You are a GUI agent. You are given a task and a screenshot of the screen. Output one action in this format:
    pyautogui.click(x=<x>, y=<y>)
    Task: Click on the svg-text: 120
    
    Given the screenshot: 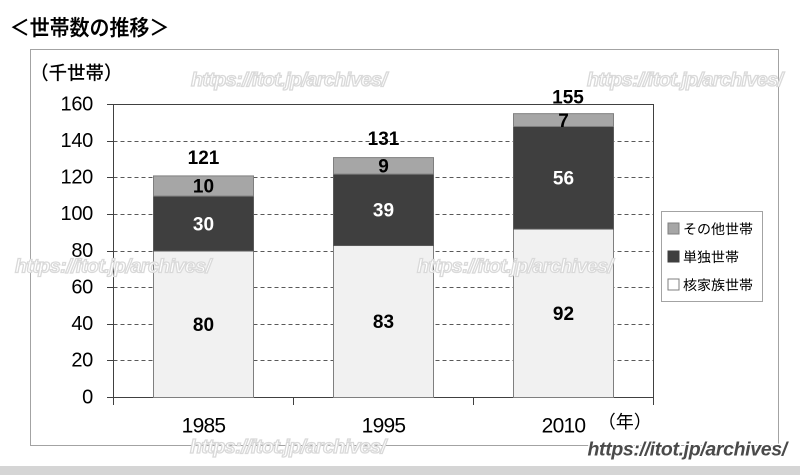 What is the action you would take?
    pyautogui.click(x=77, y=178)
    